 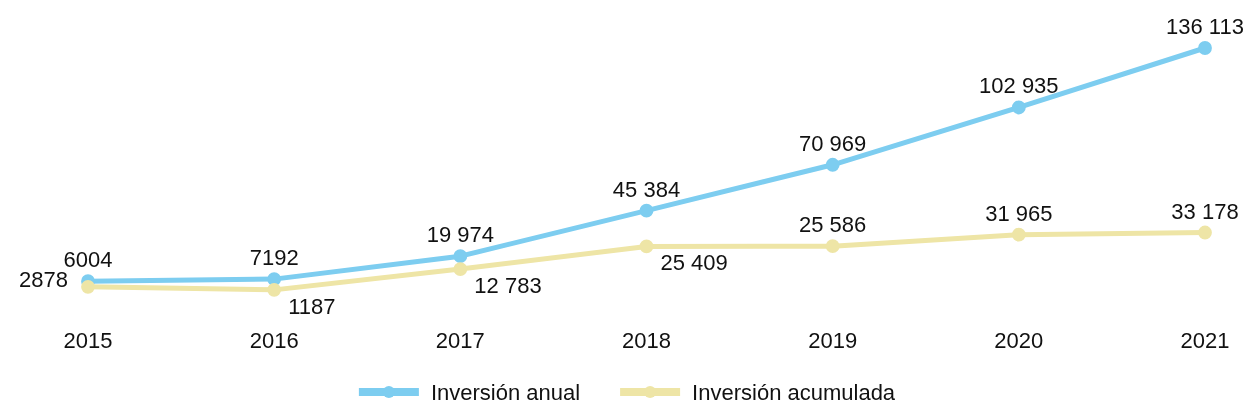 What do you see at coordinates (646, 340) in the screenshot?
I see `x-tick-label: 2018` at bounding box center [646, 340].